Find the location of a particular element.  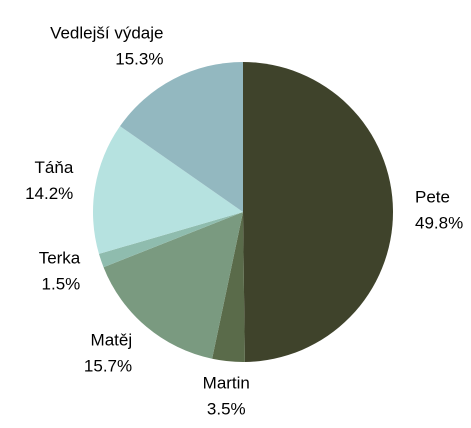

slice-label: Pete is located at coordinates (432, 196).